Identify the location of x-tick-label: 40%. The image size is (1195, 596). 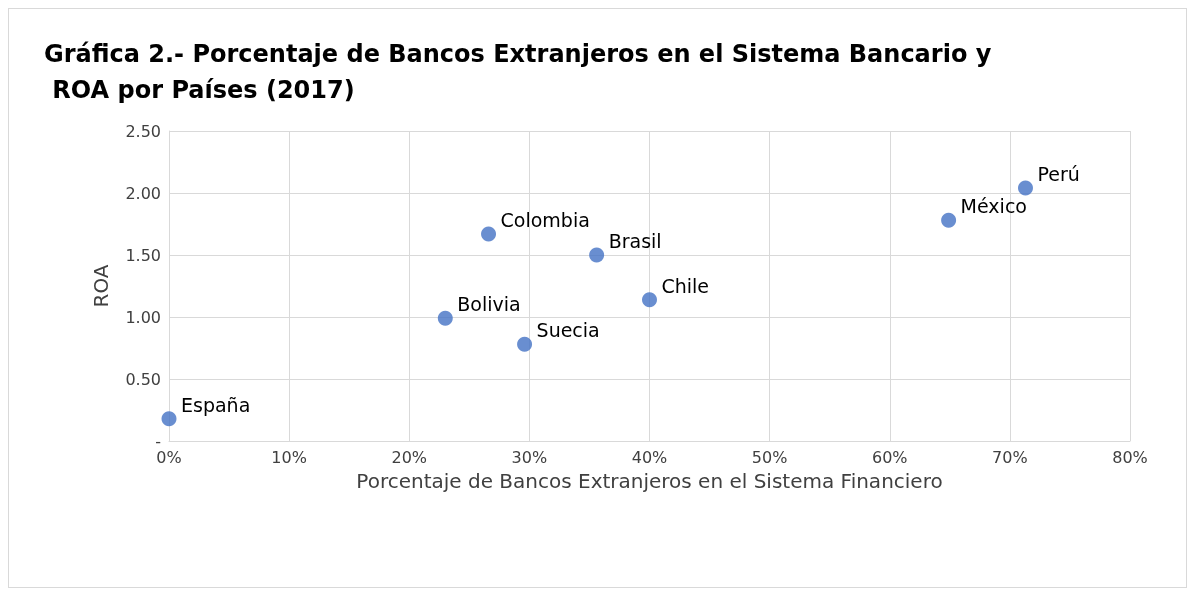
(649, 457).